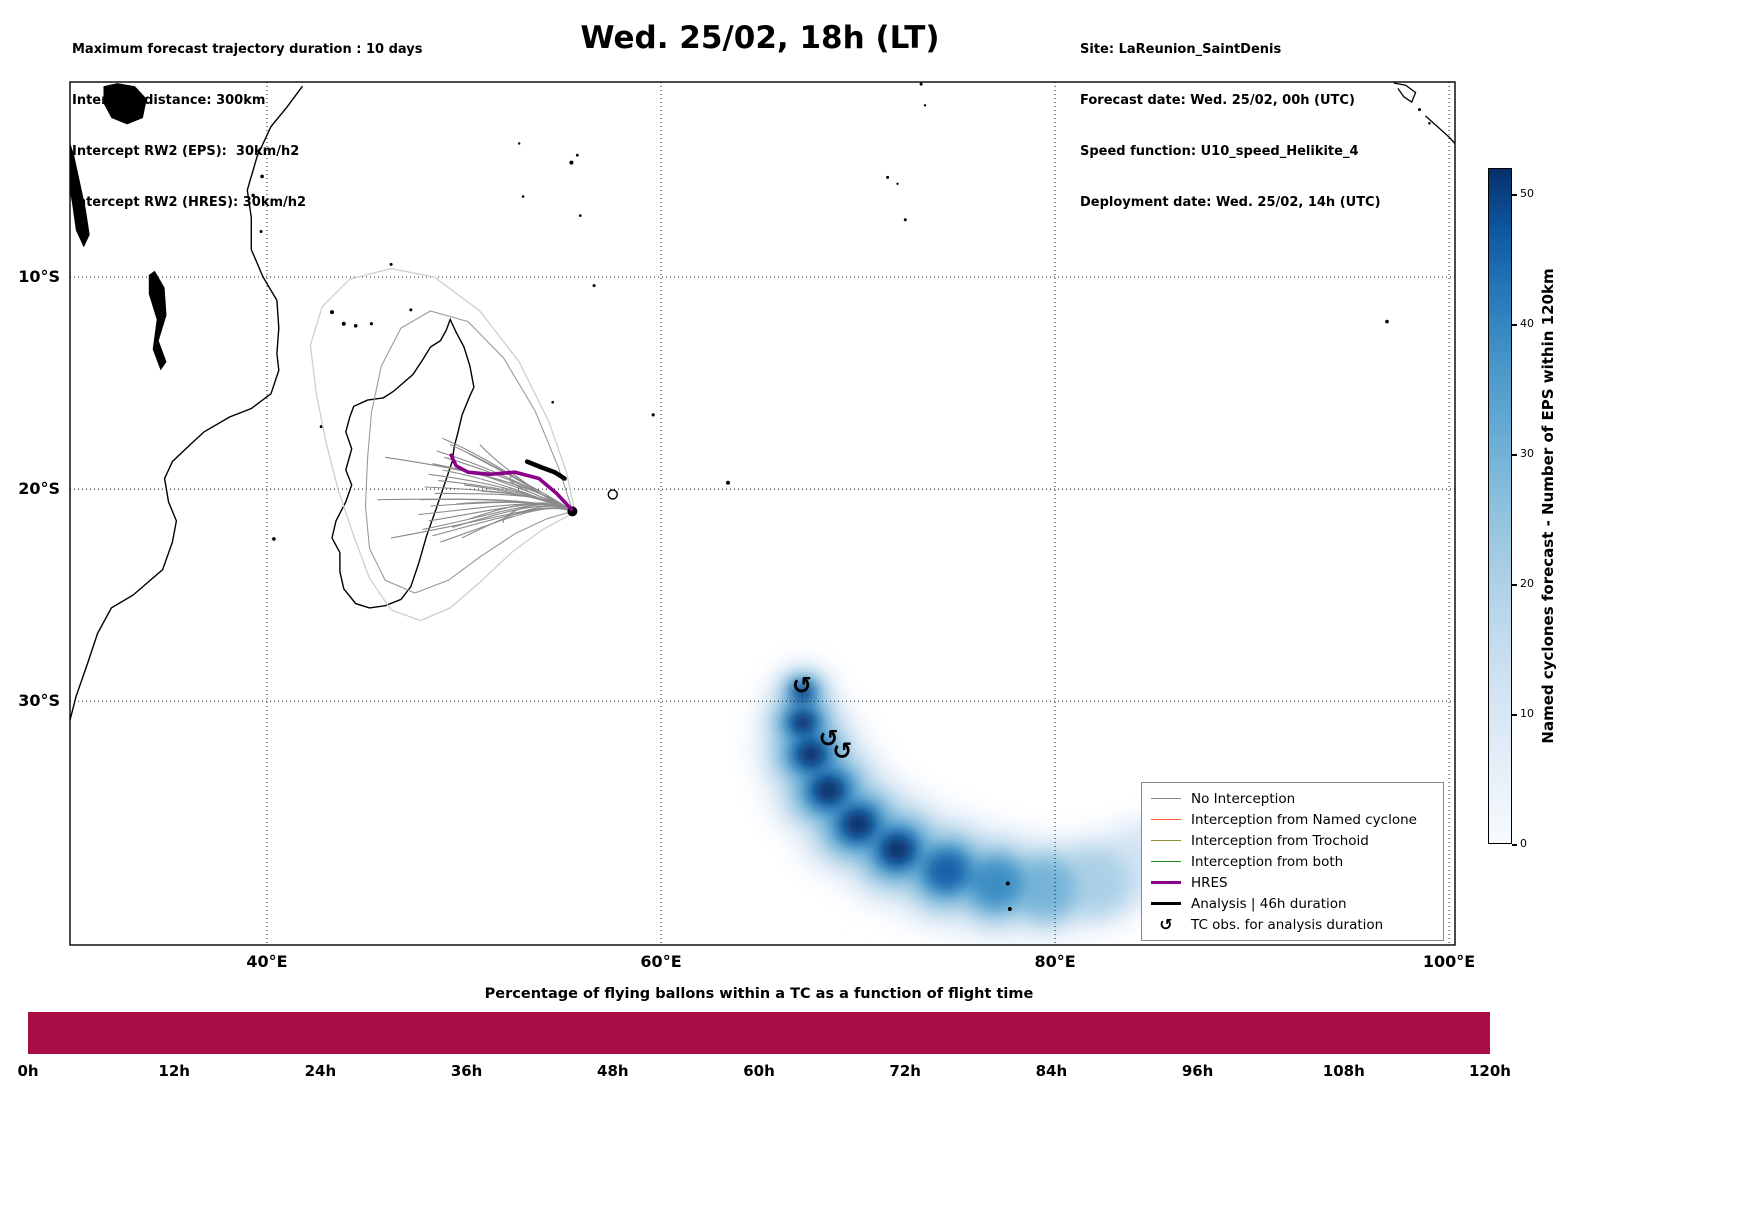 Image resolution: width=1752 pixels, height=1213 pixels. Describe the element at coordinates (1267, 861) in the screenshot. I see `legend-label: Interception from both` at that location.